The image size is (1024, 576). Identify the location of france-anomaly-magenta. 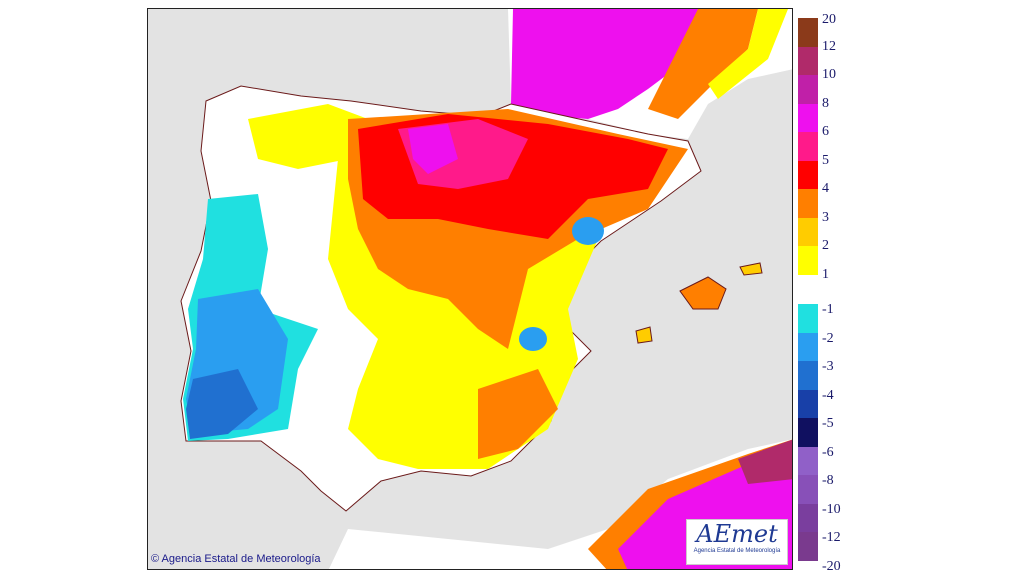
(604, 64).